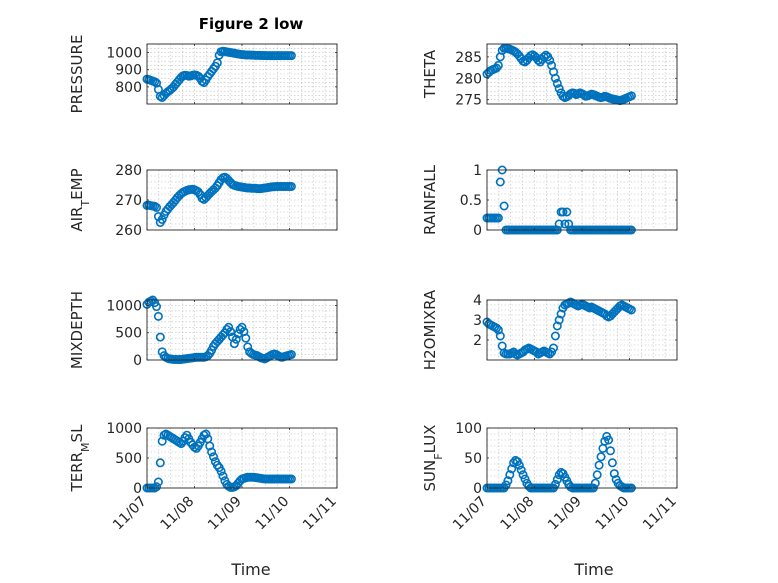 Image resolution: width=778 pixels, height=583 pixels. I want to click on y-tick-label: 50, so click(473, 459).